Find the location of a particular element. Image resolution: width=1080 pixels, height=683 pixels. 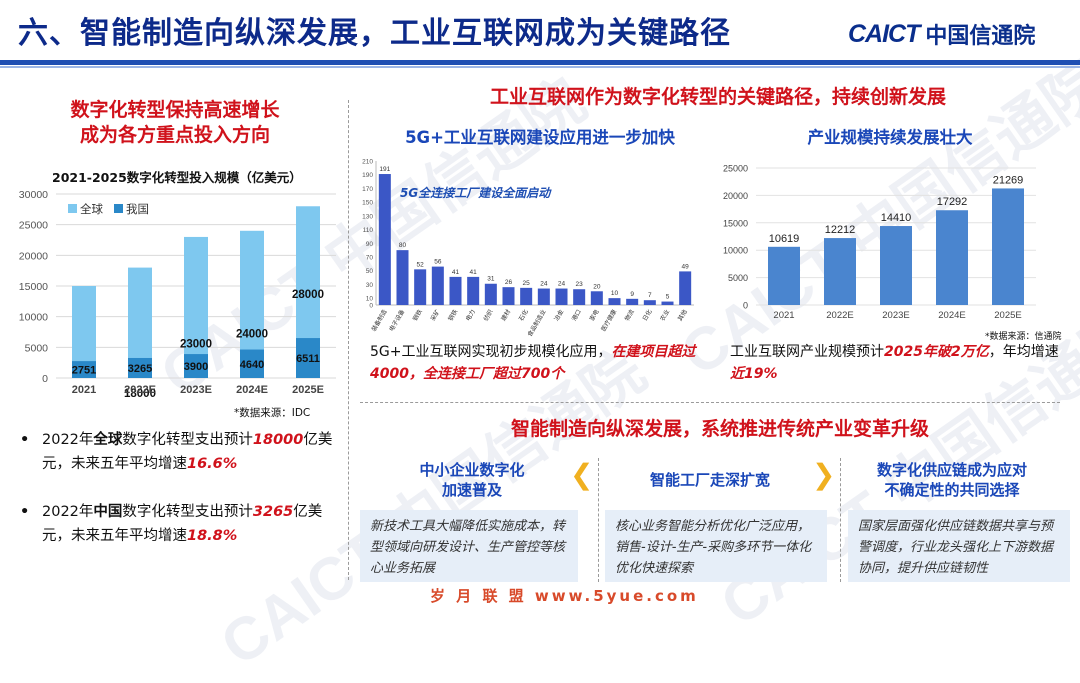

data-label: 52 is located at coordinates (421, 264).